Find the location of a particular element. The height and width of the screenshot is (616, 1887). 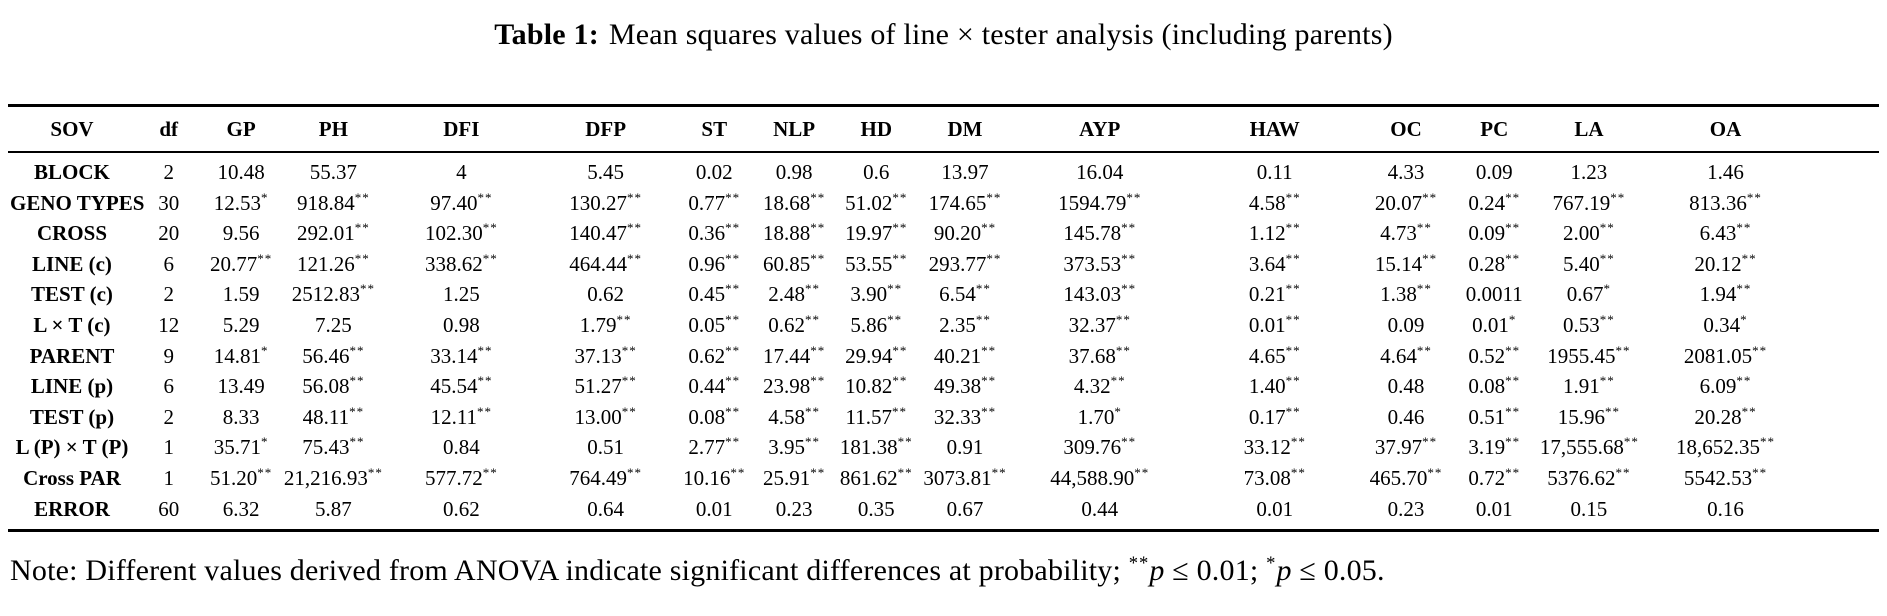

table-cell: 4.58** is located at coordinates (1274, 202).